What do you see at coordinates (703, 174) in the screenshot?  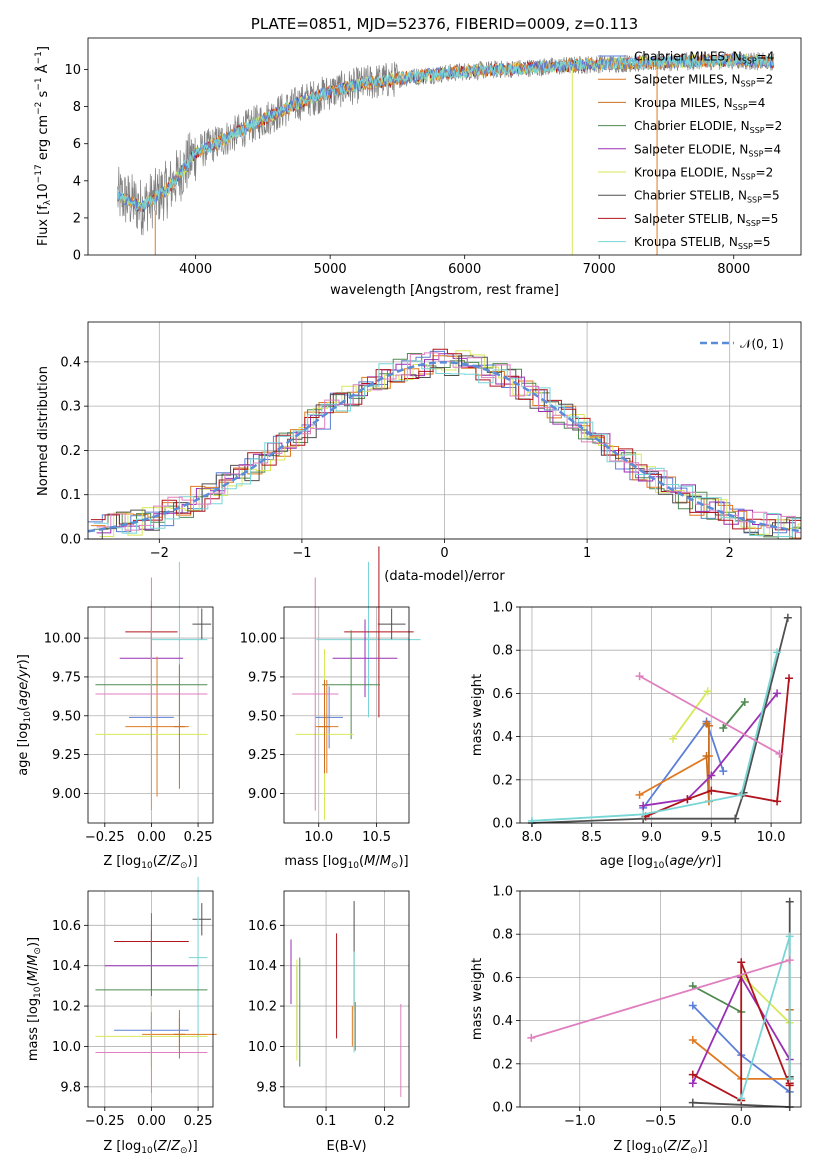 I see `legend-label: Kroupa ELODIE, NSSP=2` at bounding box center [703, 174].